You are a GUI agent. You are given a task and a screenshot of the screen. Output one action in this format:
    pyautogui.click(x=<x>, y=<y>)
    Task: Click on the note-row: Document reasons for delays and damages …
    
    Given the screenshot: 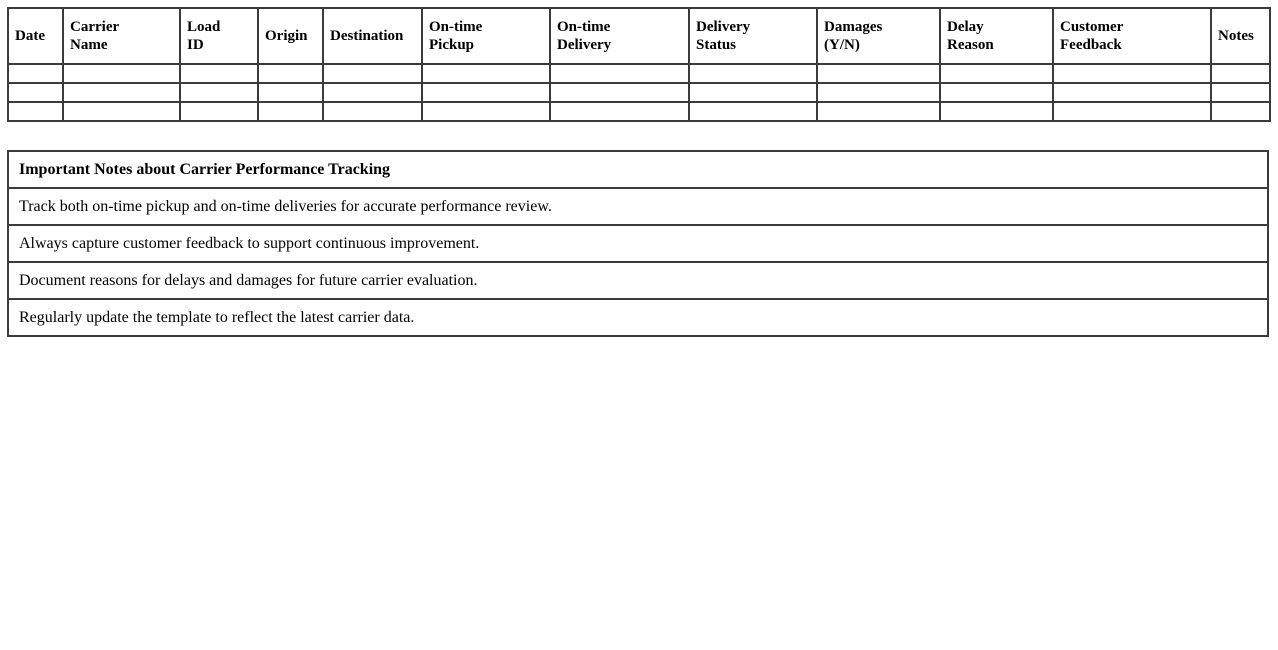 What is the action you would take?
    pyautogui.click(x=638, y=280)
    